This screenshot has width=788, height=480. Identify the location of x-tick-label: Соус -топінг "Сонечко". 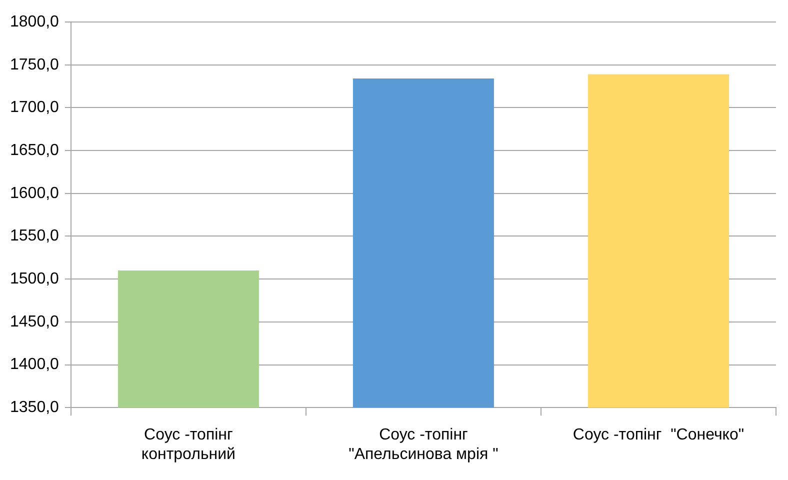
(658, 435).